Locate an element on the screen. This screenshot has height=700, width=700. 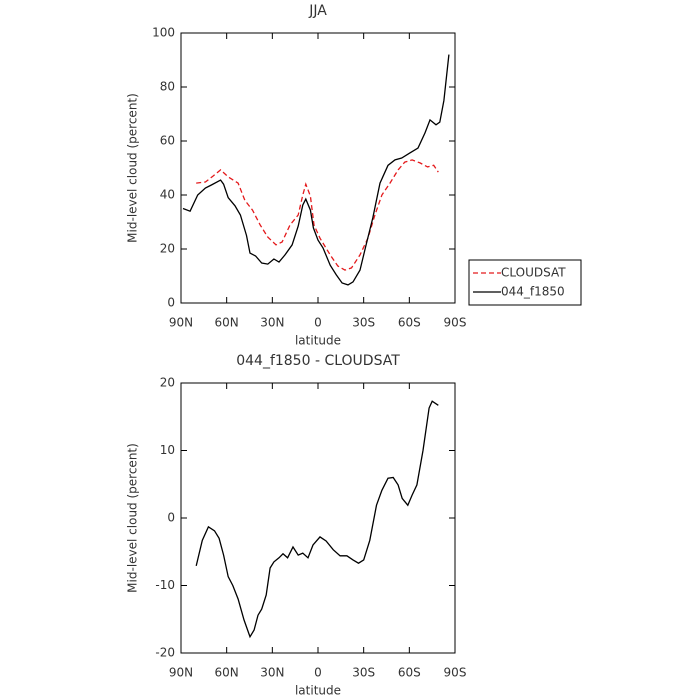
legend-label: 044_f1850 is located at coordinates (533, 292).